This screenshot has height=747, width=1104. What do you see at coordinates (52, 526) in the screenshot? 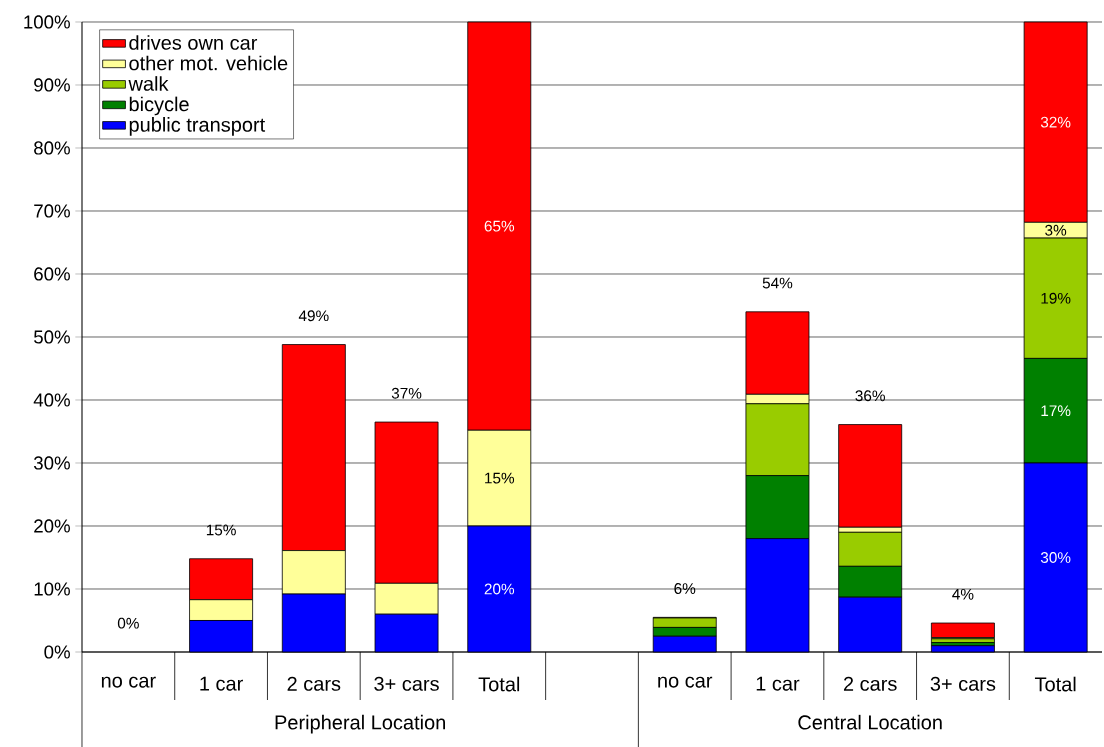
I see `y-tick-label: 20%` at bounding box center [52, 526].